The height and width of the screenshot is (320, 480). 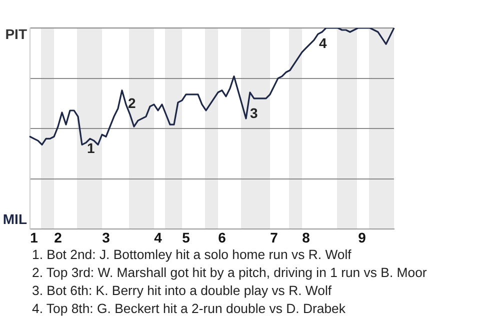 I want to click on x-tick-label: 2, so click(x=58, y=237).